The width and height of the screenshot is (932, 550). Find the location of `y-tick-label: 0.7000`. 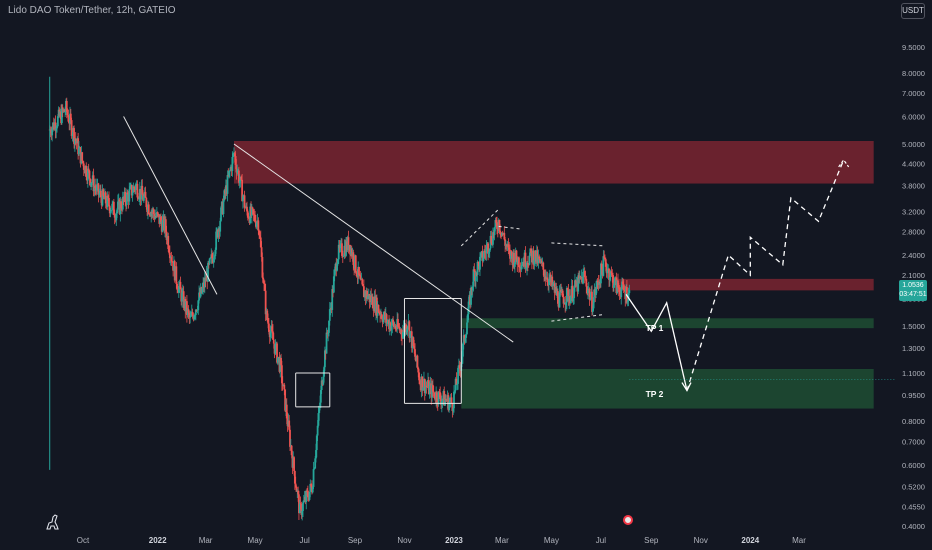

y-tick-label: 0.7000 is located at coordinates (913, 441).